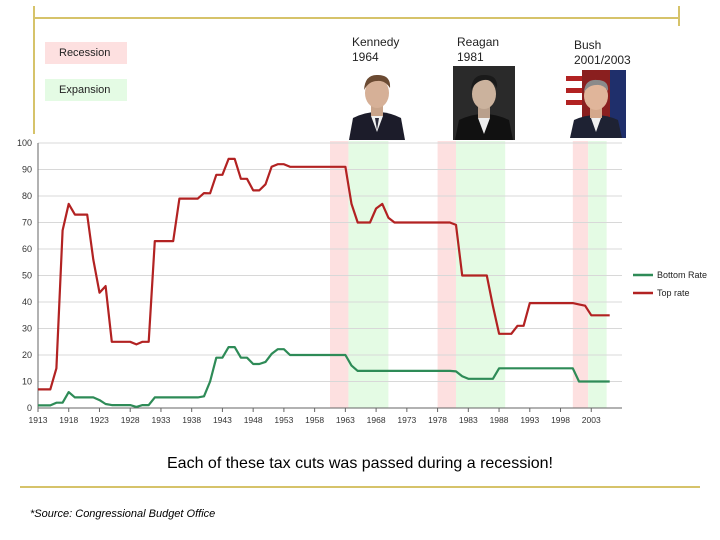  What do you see at coordinates (591, 420) in the screenshot?
I see `x-tick-label-2003: 2003` at bounding box center [591, 420].